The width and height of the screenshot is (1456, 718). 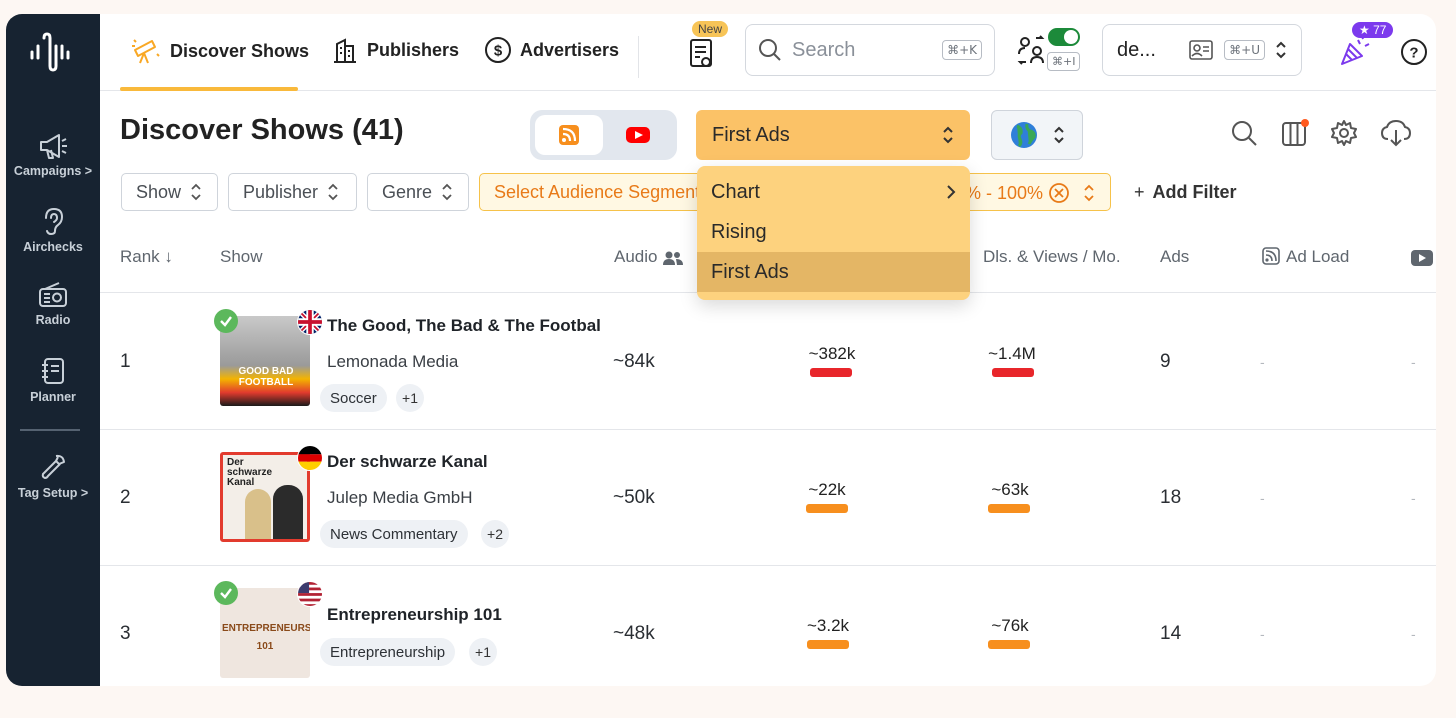 I want to click on menu-item-label: Chart, so click(x=735, y=191).